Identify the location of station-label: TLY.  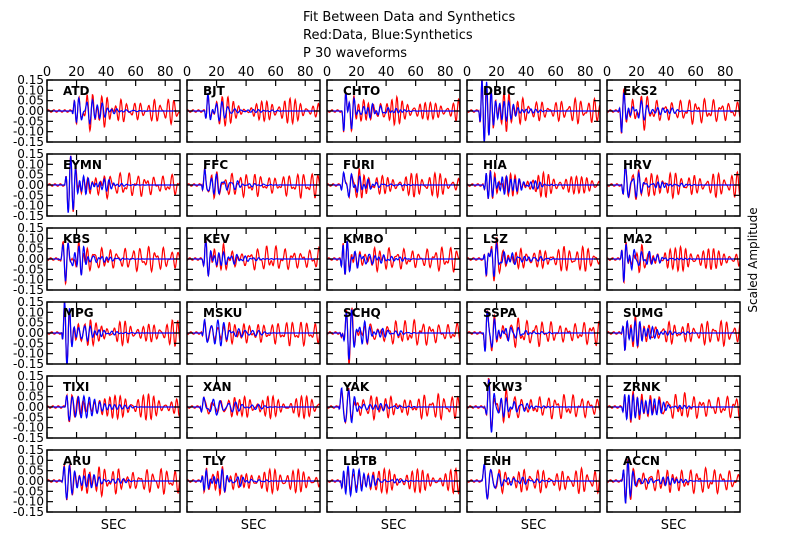
(214, 461).